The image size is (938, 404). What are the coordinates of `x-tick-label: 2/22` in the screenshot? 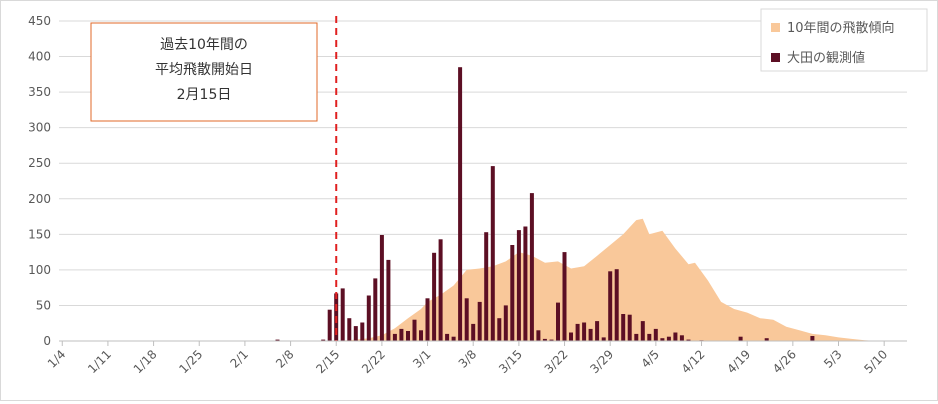 It's located at (373, 361).